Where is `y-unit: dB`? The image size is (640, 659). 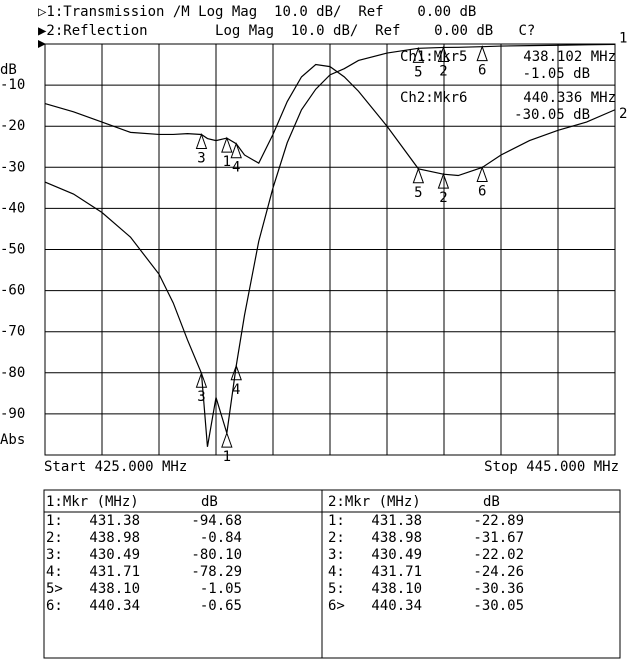
y-unit: dB is located at coordinates (8, 70).